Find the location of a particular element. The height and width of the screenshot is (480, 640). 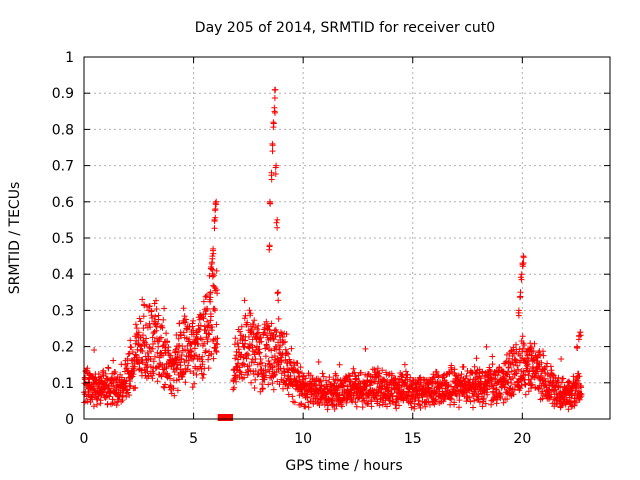

x-tick-label: 5 is located at coordinates (193, 439).